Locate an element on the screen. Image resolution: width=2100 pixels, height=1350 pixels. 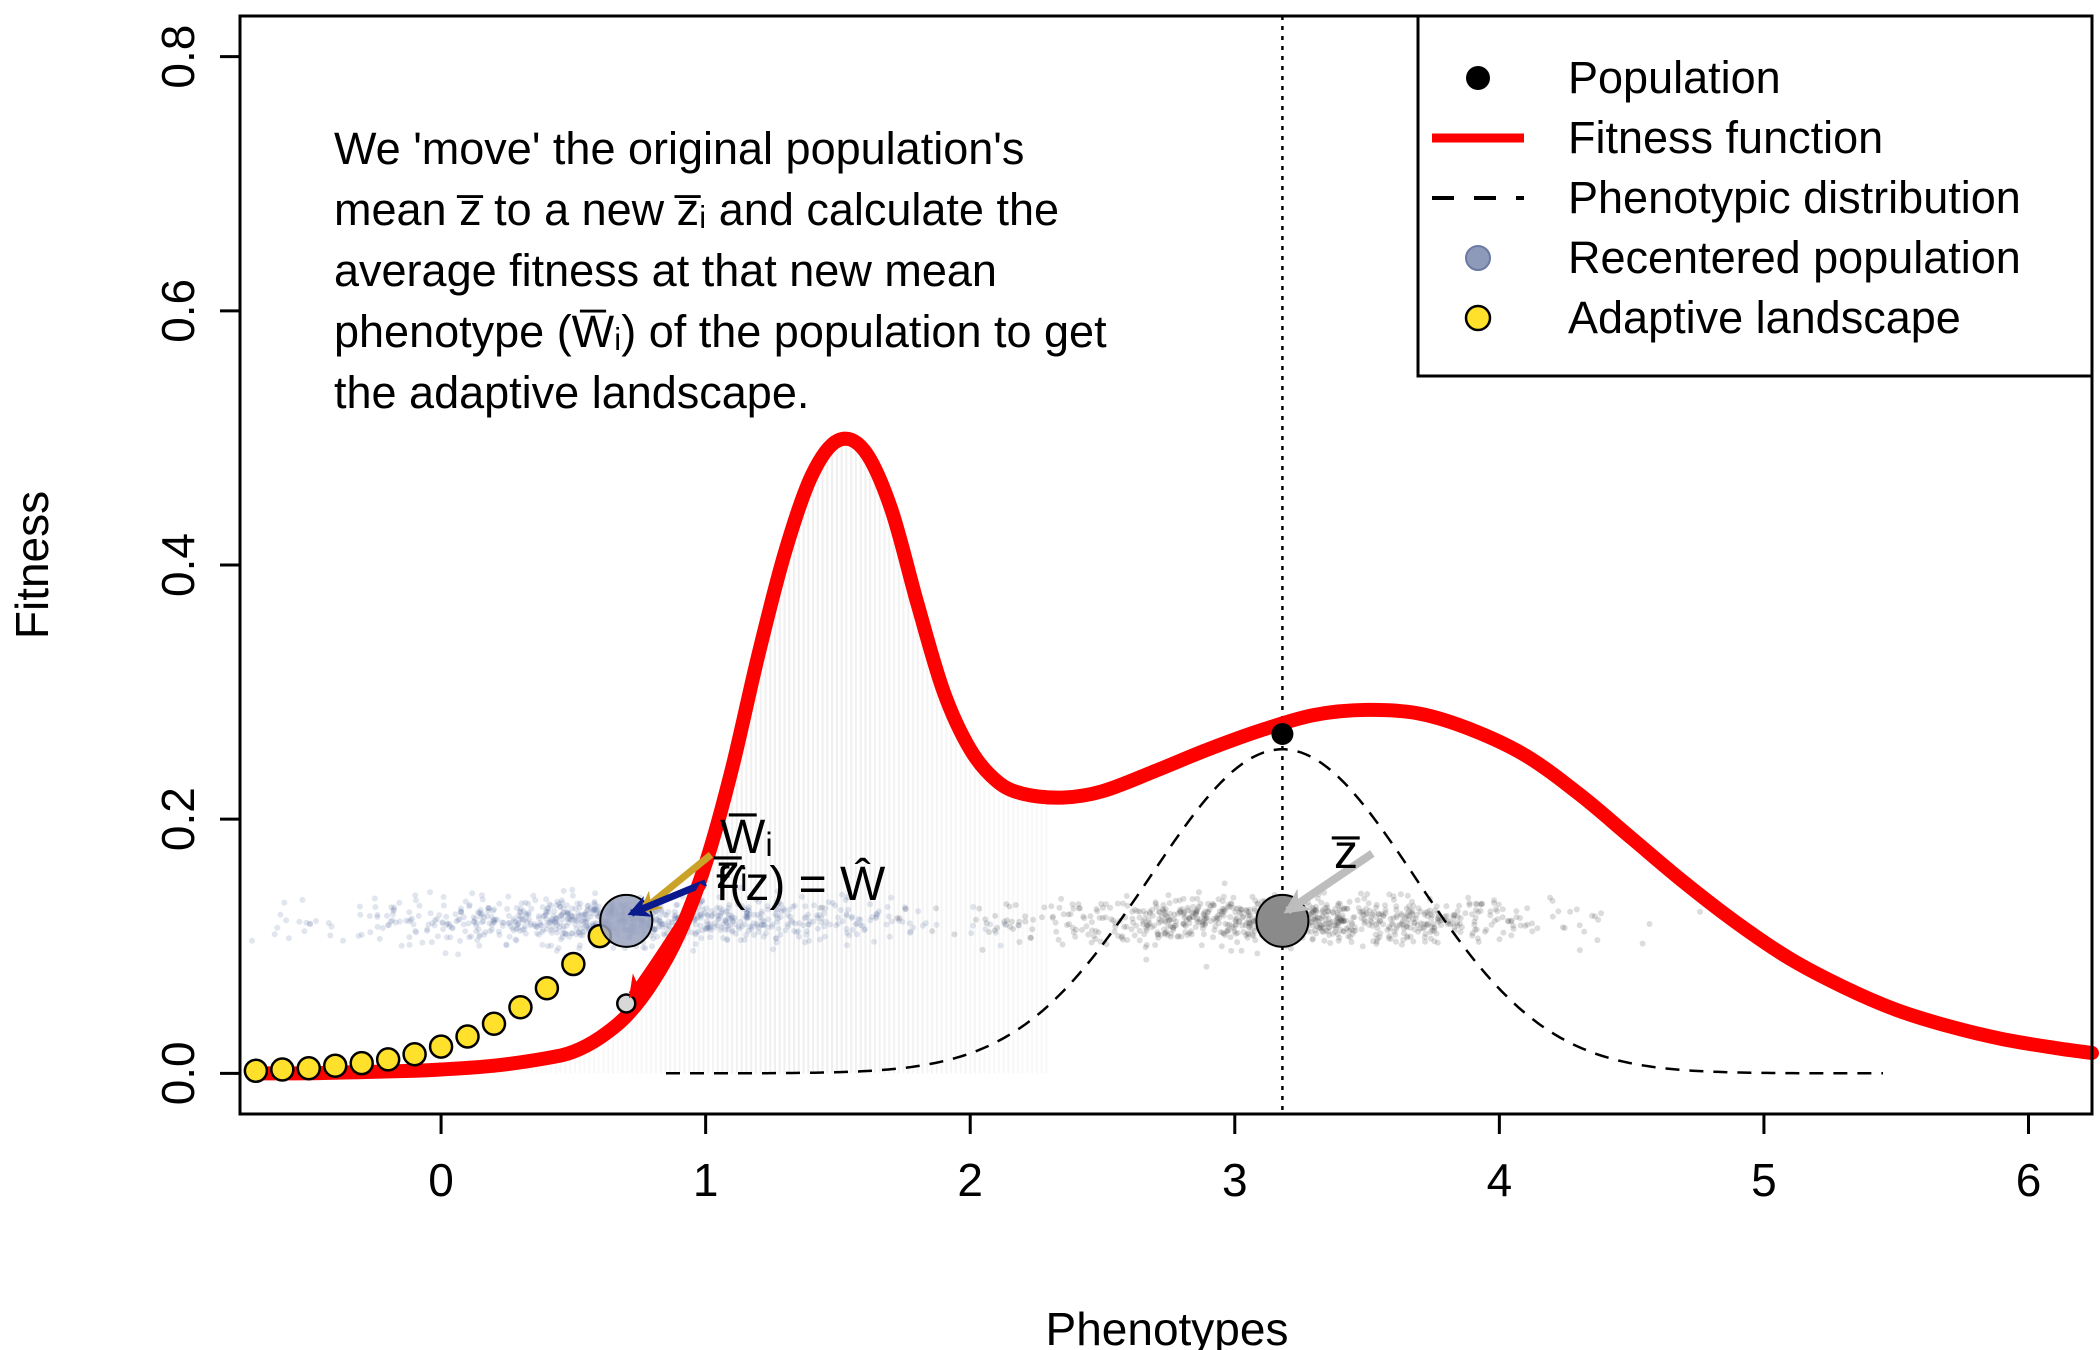
label-f-equation: f(z) = Ŵ is located at coordinates (801, 884).